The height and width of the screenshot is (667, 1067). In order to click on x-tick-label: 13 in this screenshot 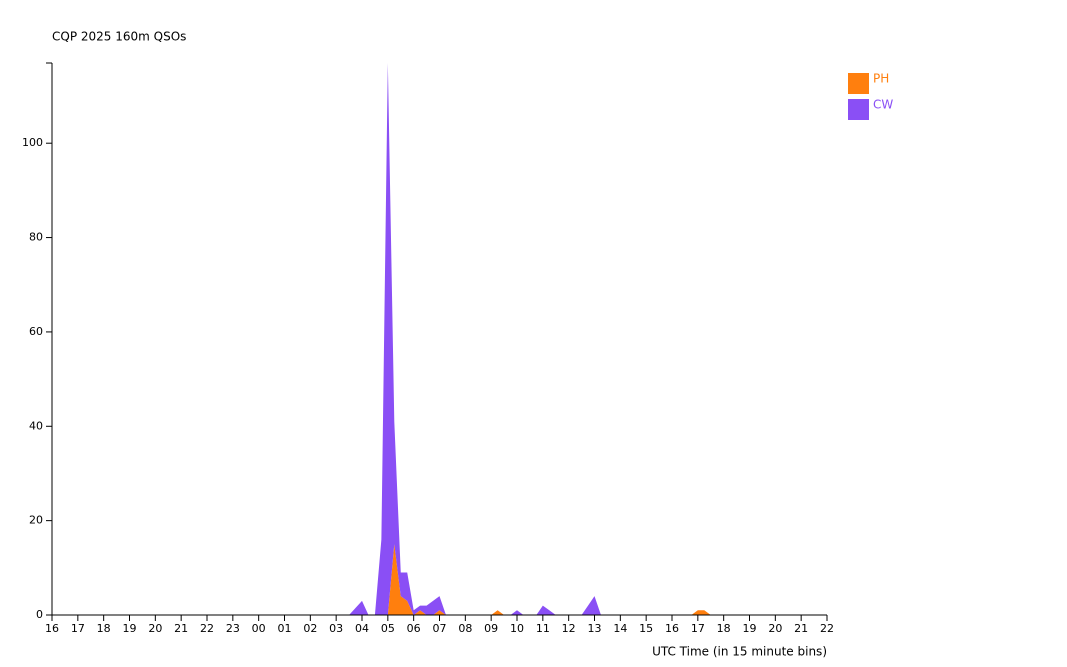, I will do `click(595, 628)`.